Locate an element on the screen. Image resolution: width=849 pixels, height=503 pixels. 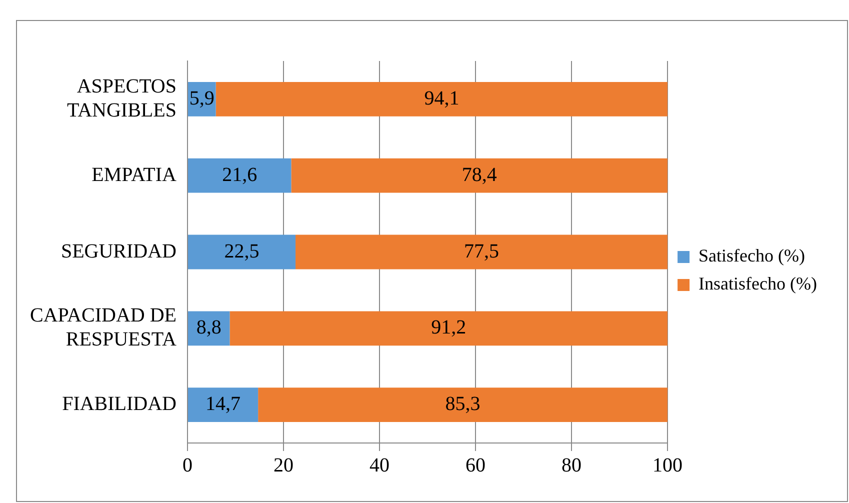
x-tick-label: 80 is located at coordinates (572, 465).